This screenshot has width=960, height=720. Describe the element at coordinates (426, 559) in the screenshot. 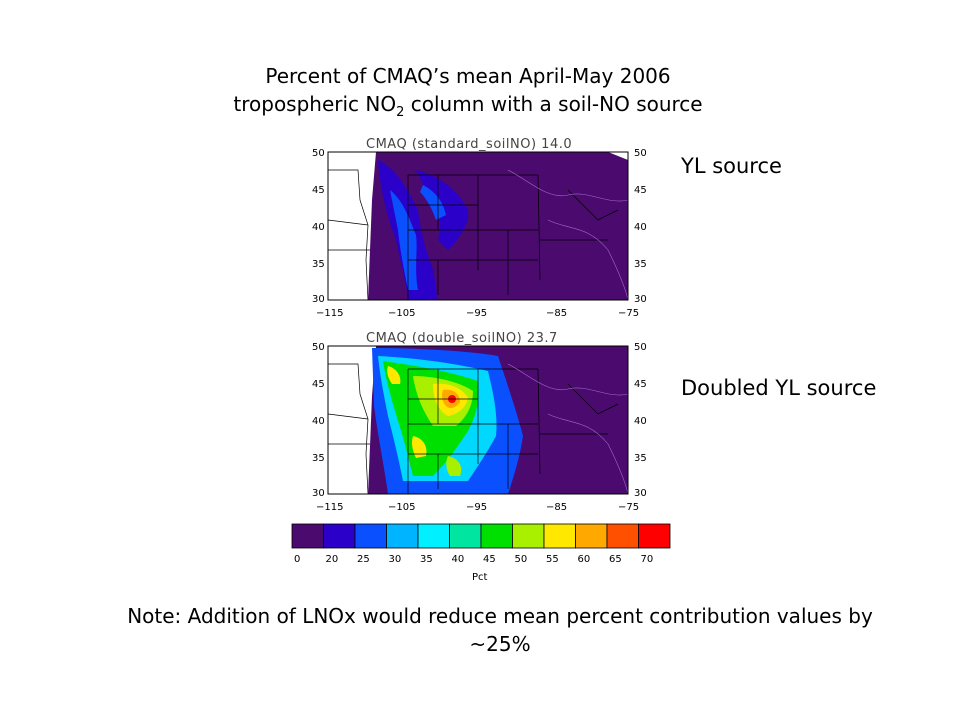

I see `colorbar-tick: 35` at that location.